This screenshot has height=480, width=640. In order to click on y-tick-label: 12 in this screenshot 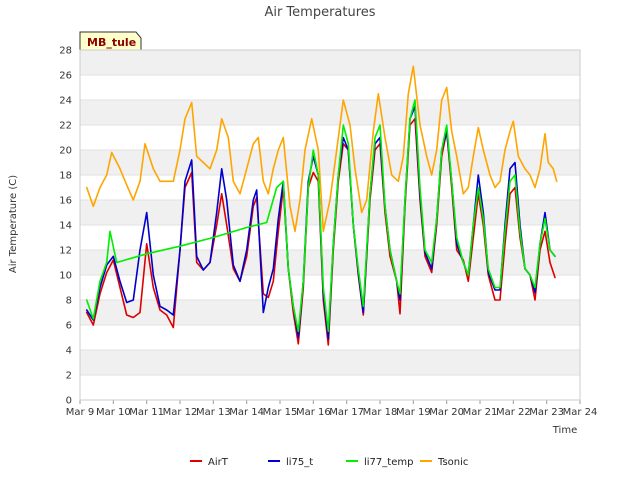, I will do `click(65, 251)`.